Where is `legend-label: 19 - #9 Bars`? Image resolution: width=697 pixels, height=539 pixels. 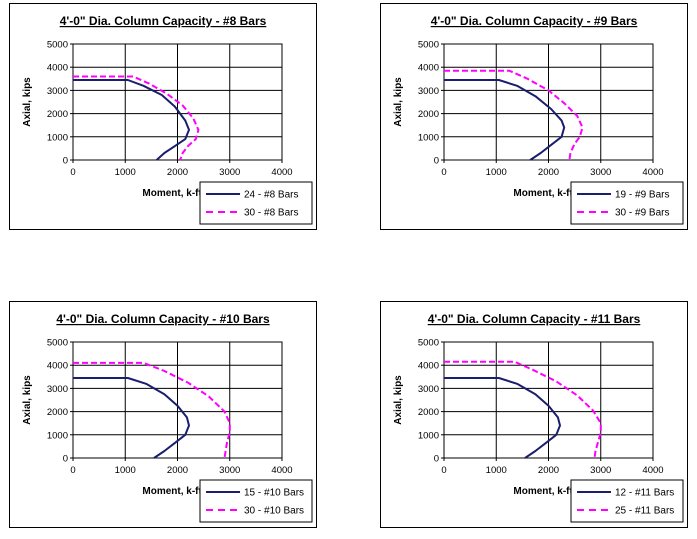 legend-label: 19 - #9 Bars is located at coordinates (642, 195).